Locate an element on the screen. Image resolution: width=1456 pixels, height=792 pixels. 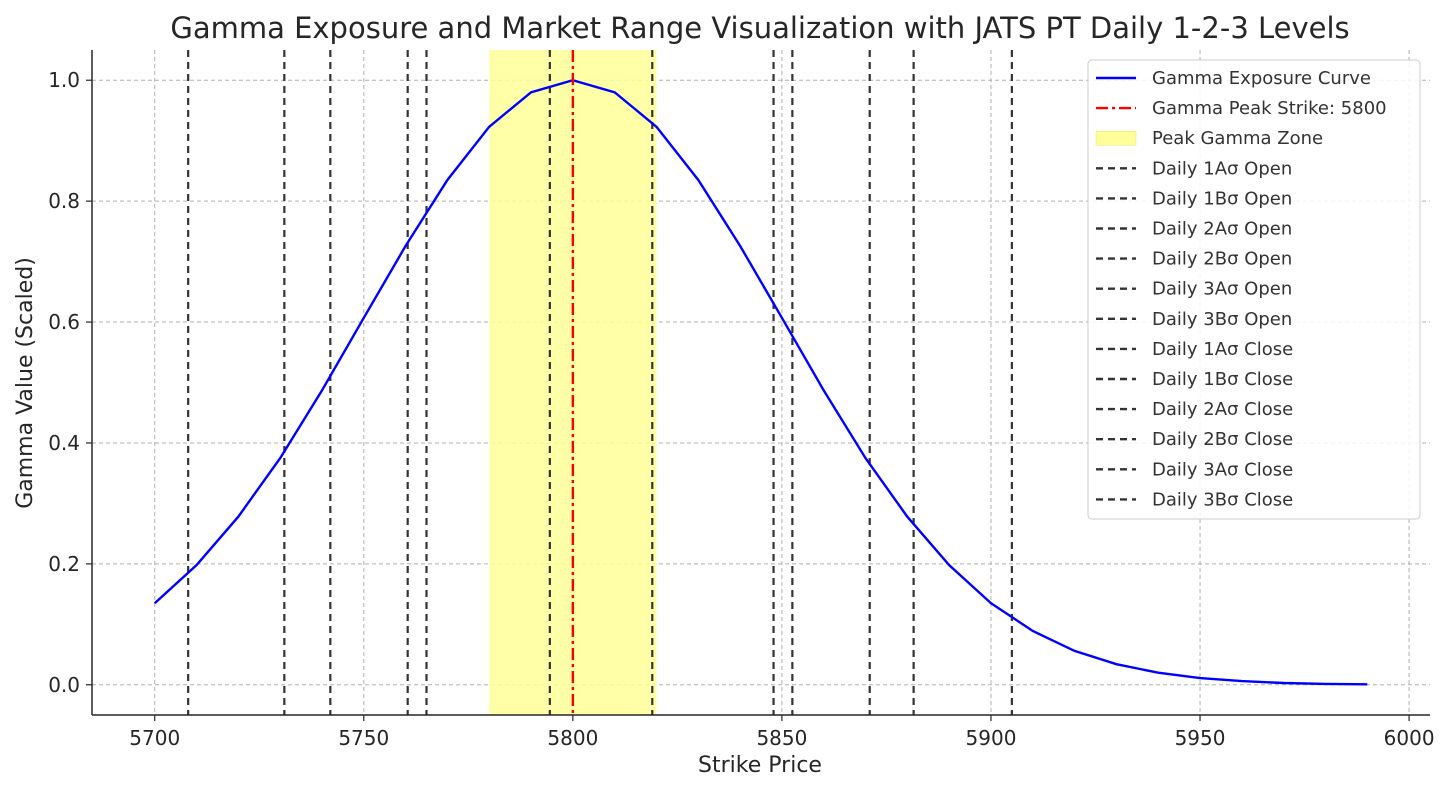
y-tick-label: 0.0 is located at coordinates (64, 685).